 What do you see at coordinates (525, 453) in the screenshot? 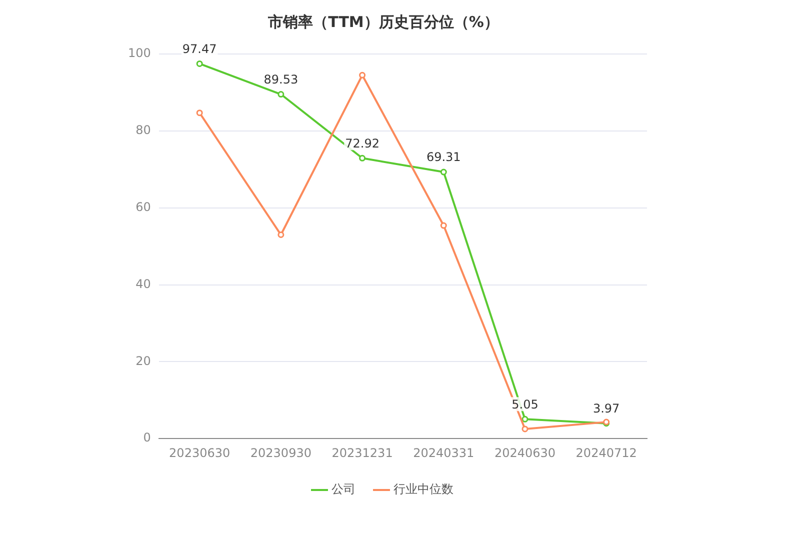
I see `x-tick-label: 20240630` at bounding box center [525, 453].